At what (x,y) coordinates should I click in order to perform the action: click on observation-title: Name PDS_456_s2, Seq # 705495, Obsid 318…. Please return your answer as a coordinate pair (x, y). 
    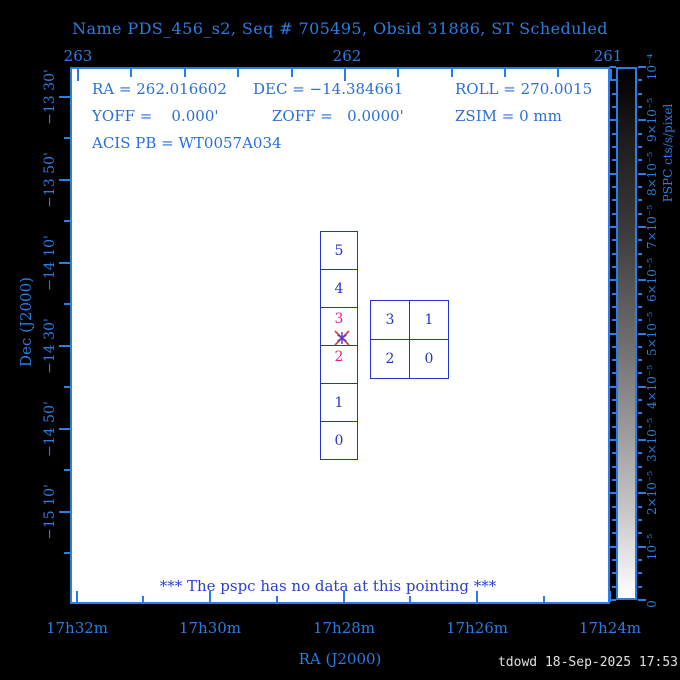
    Looking at the image, I should click on (340, 28).